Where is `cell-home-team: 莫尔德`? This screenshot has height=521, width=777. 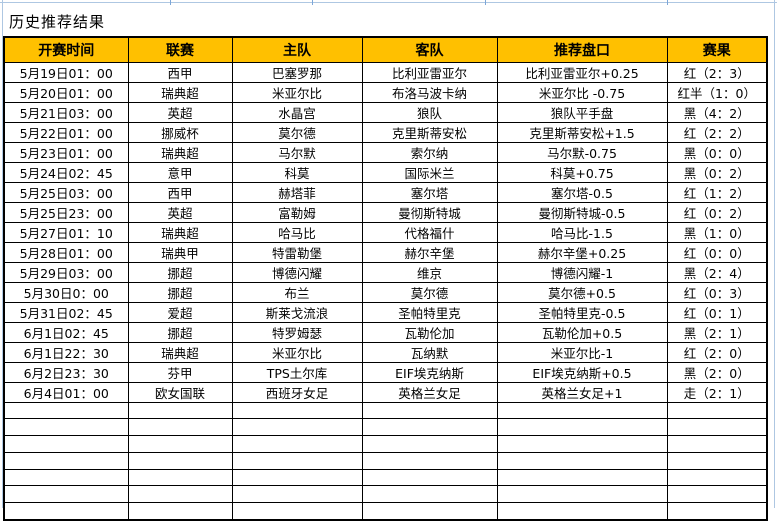
cell-home-team: 莫尔德 is located at coordinates (297, 132).